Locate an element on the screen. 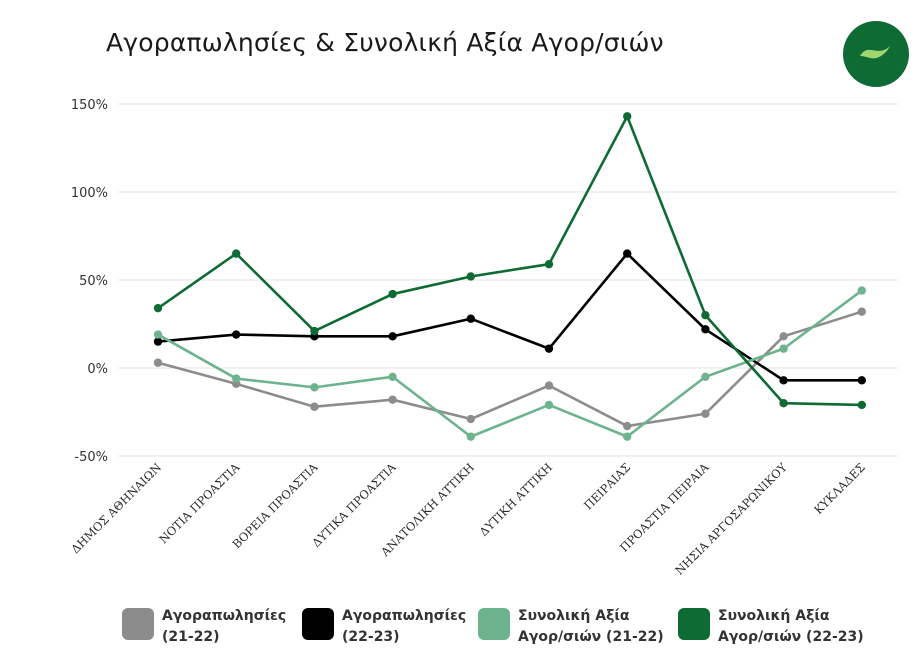  legend-item: Αγοραπωλησίες (22-23) is located at coordinates (384, 627).